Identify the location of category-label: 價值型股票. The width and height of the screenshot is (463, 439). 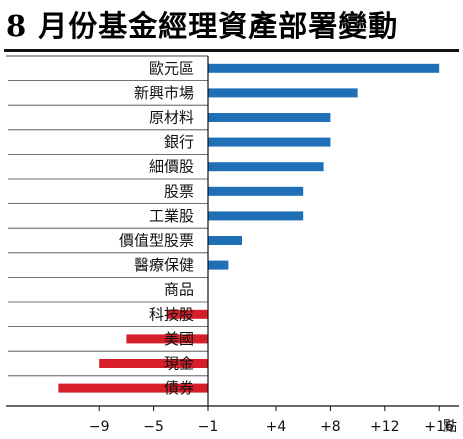
(156, 241).